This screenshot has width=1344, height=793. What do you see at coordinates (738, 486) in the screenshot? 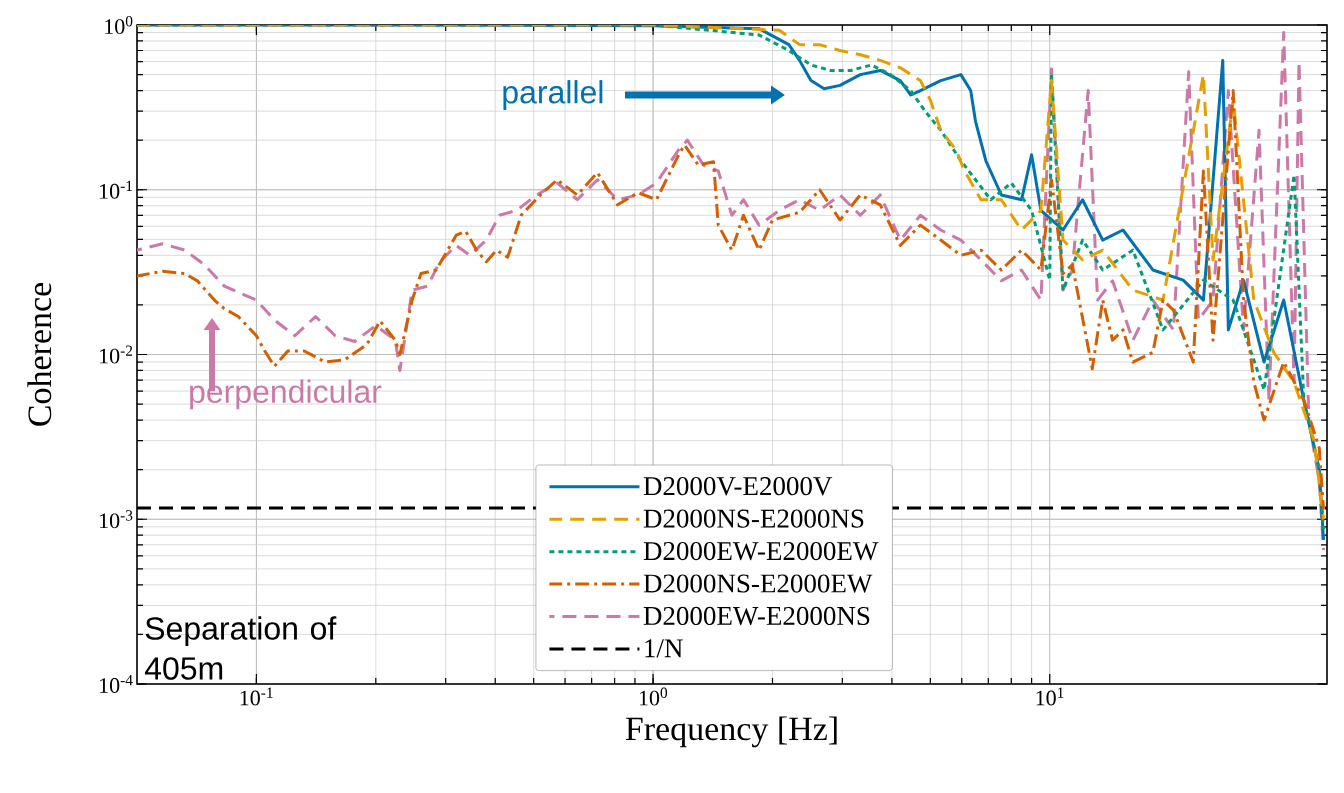
I see `legend-label: D2000V-E2000V` at bounding box center [738, 486].